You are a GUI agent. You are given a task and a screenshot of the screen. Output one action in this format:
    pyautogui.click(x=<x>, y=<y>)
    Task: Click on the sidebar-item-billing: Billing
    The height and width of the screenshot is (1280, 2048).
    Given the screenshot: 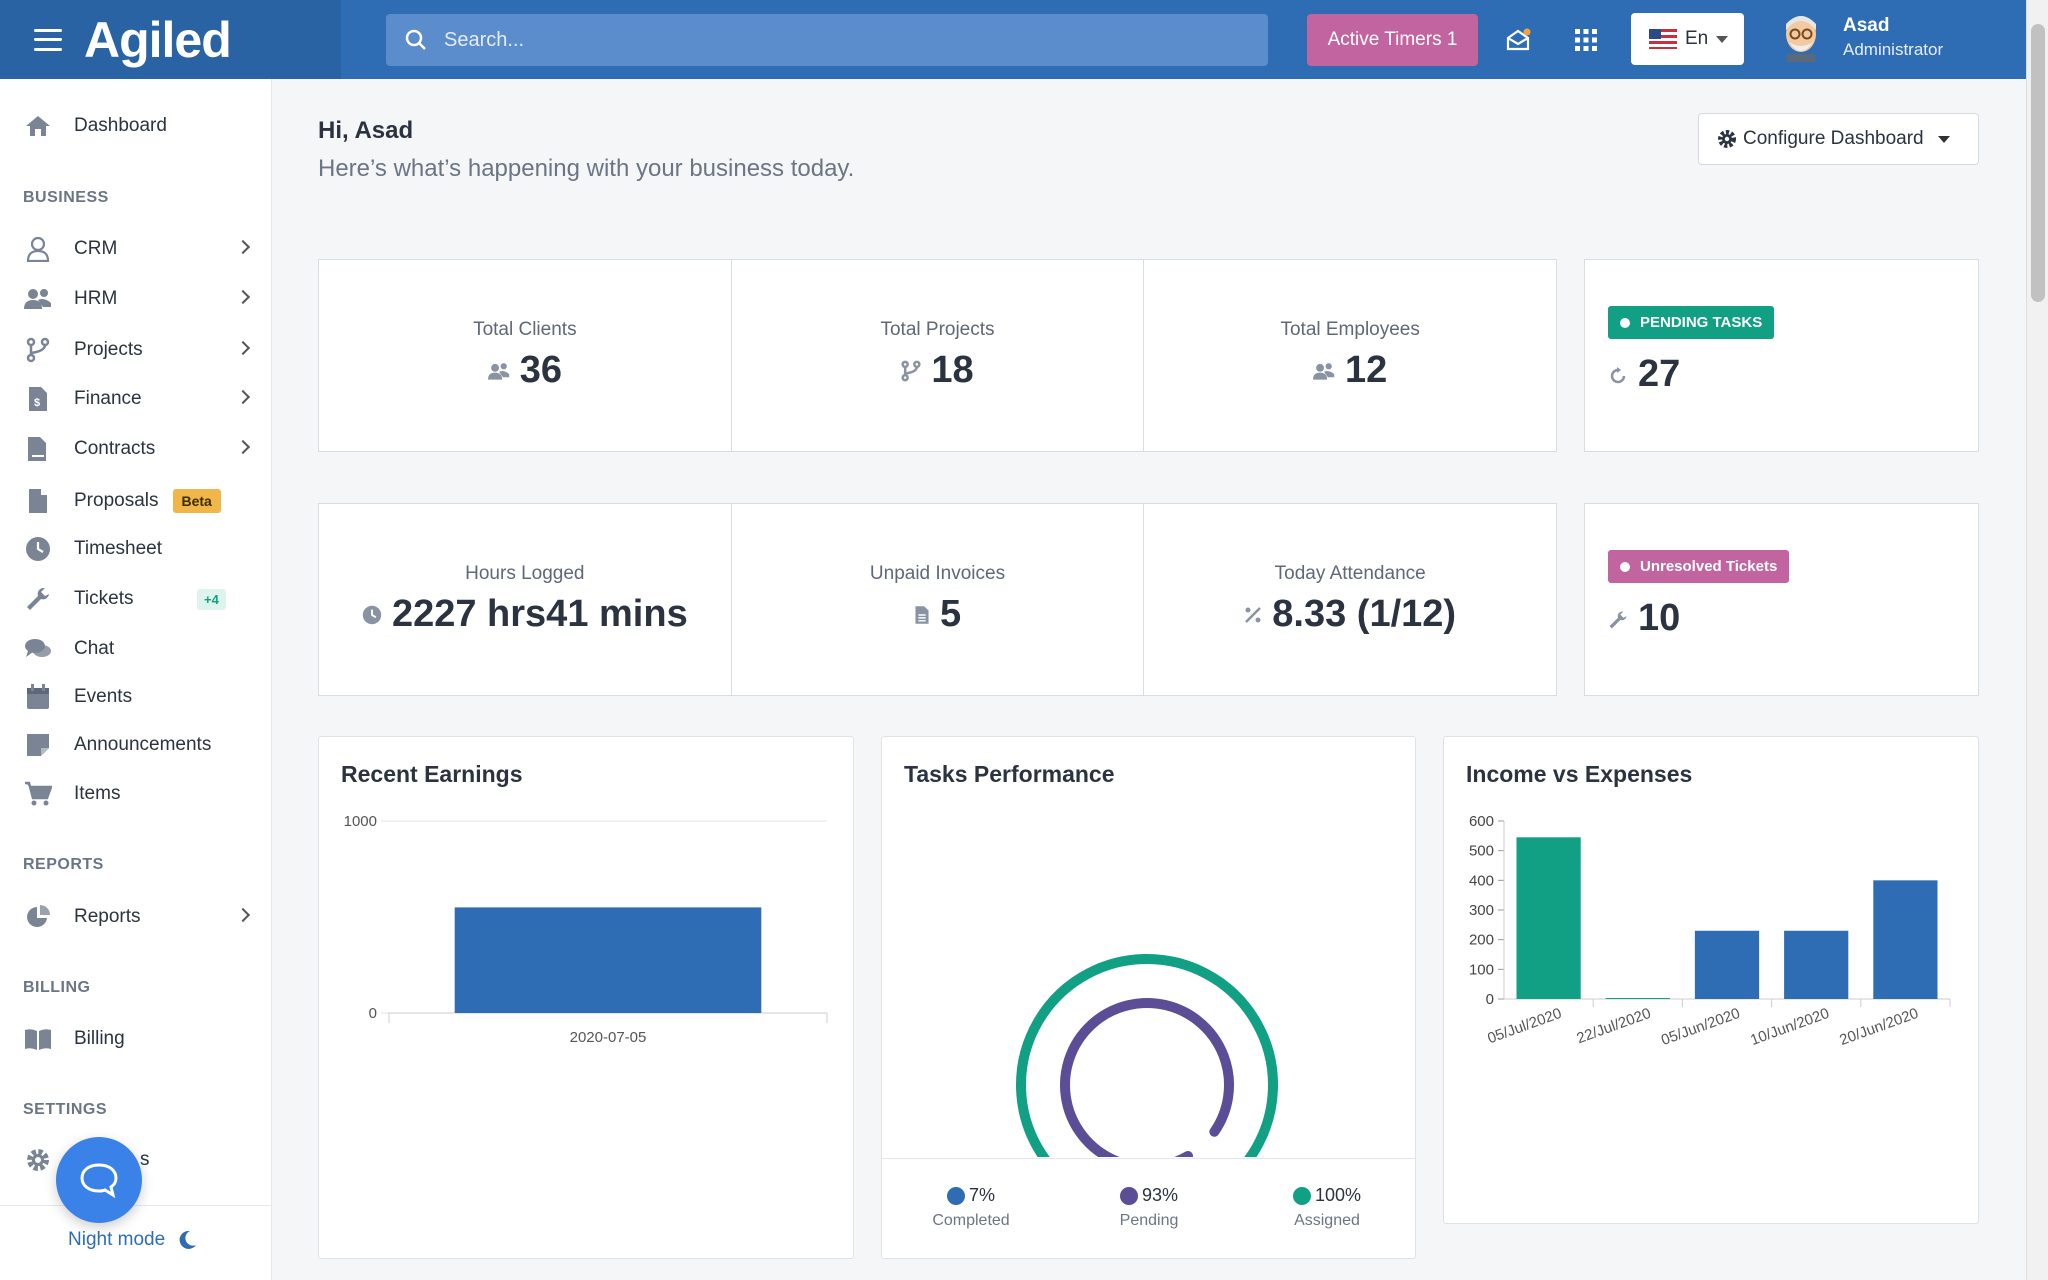 What is the action you would take?
    pyautogui.click(x=136, y=1039)
    